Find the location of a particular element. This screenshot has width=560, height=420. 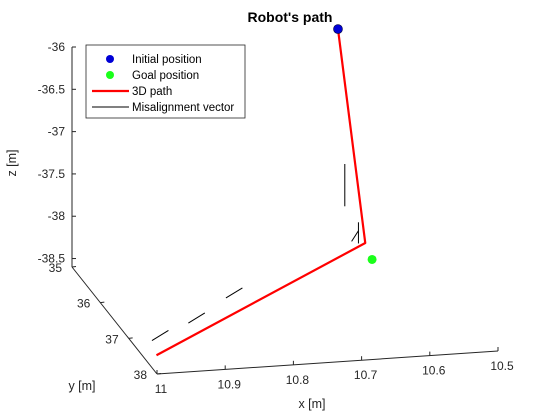

chart-title: Robot's path is located at coordinates (290, 17).